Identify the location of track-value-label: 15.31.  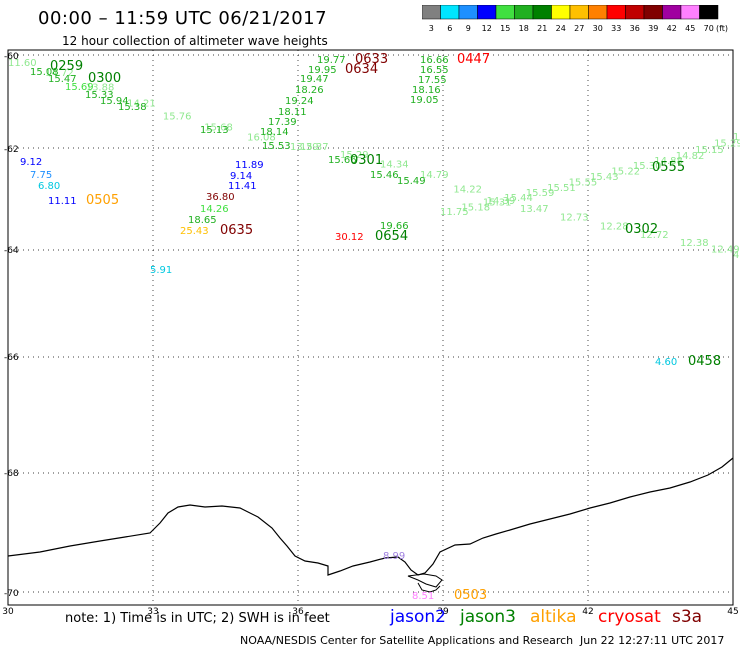
(497, 203).